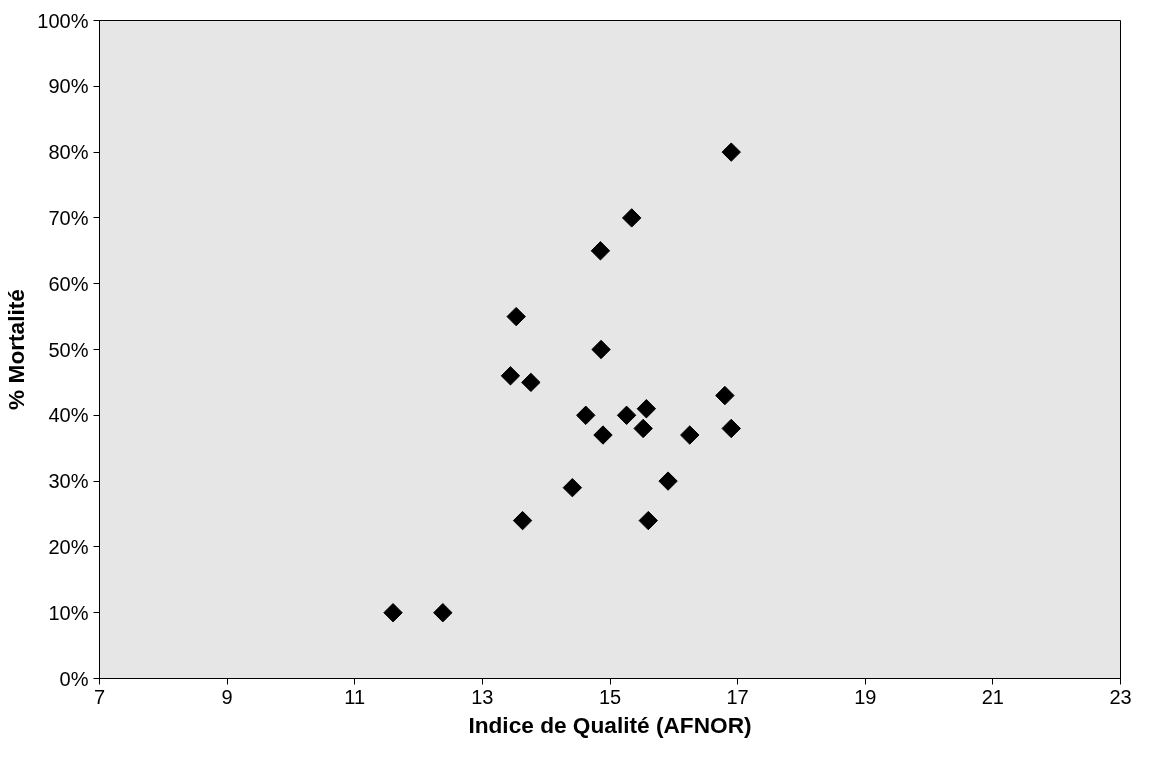 The height and width of the screenshot is (758, 1156). I want to click on x-axis-title: Indice de Qualité (AFNOR), so click(610, 724).